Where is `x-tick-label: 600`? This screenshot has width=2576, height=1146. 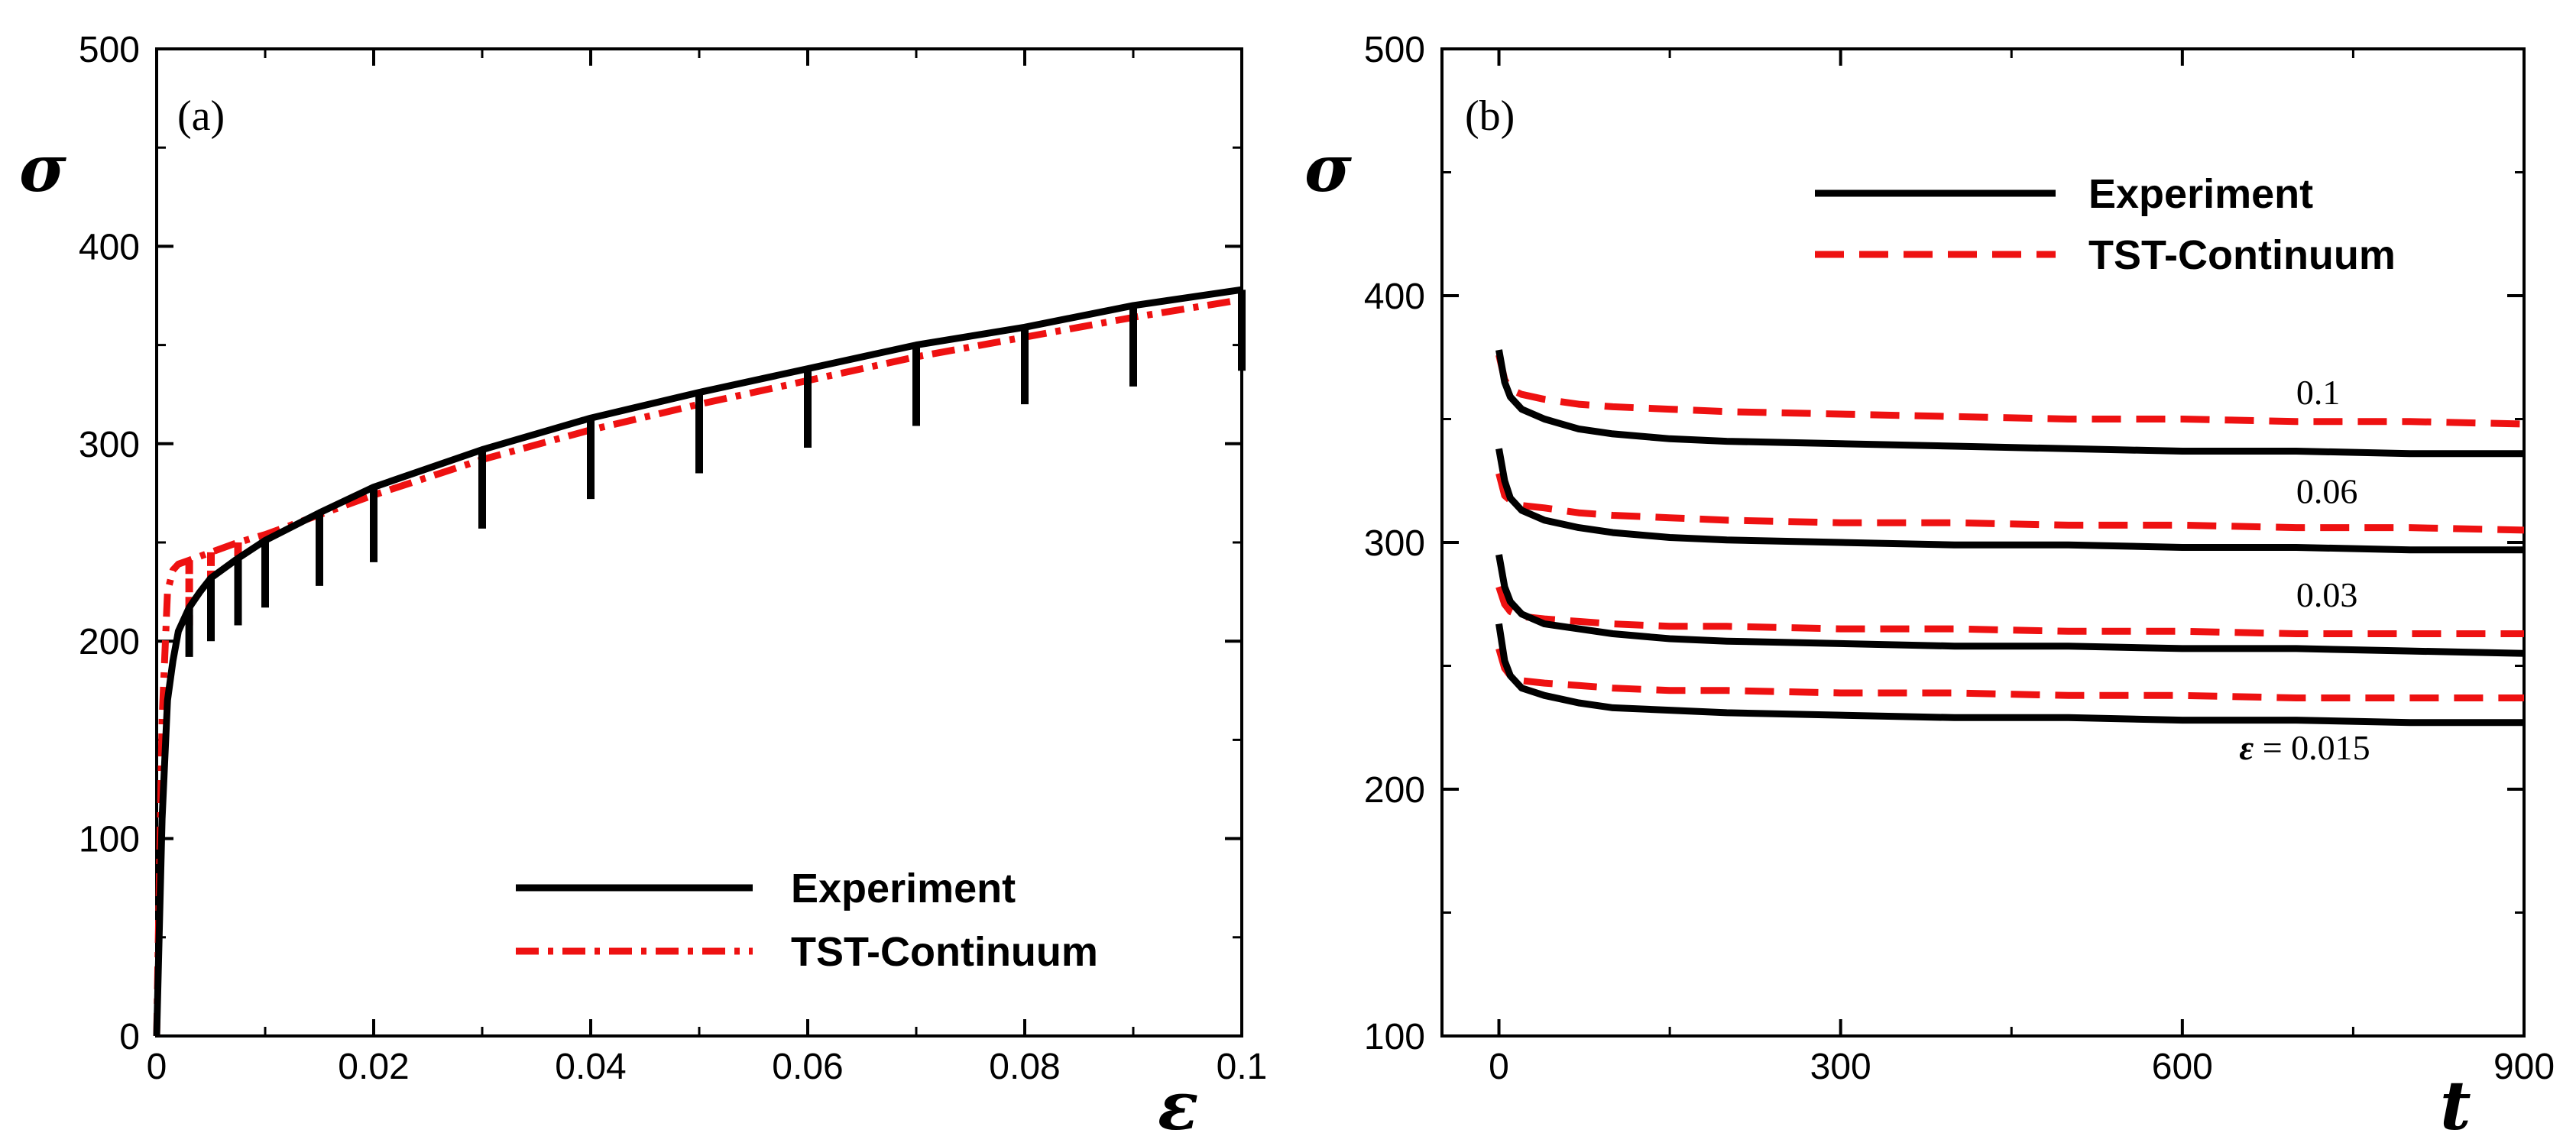 x-tick-label: 600 is located at coordinates (2182, 1067).